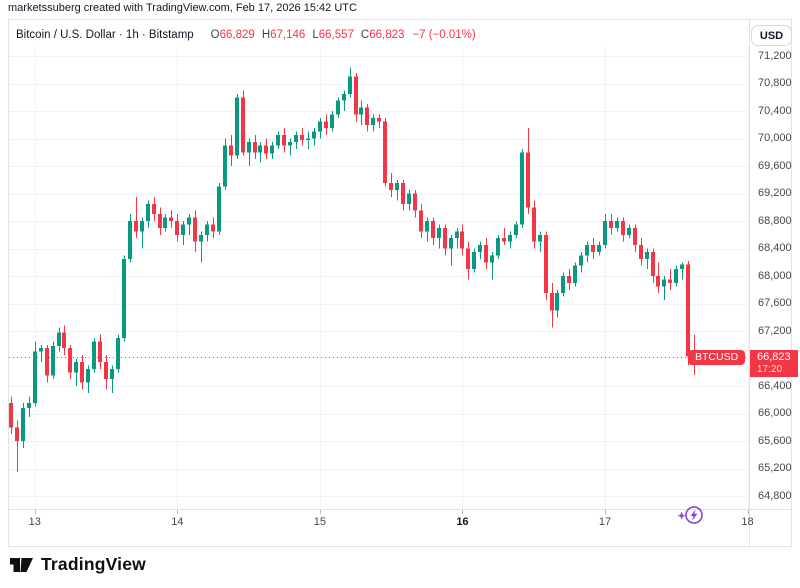  Describe the element at coordinates (771, 35) in the screenshot. I see `currency-button: USD` at that location.